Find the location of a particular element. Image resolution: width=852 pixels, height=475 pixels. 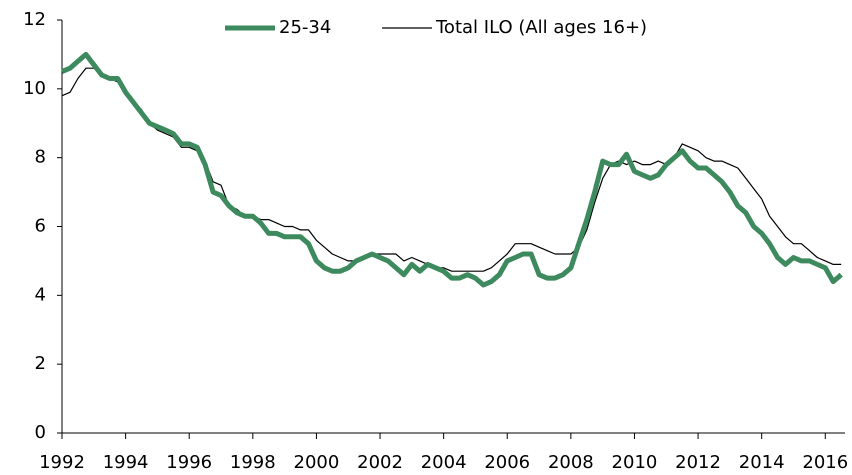

legend-label: 25-34 is located at coordinates (305, 27).